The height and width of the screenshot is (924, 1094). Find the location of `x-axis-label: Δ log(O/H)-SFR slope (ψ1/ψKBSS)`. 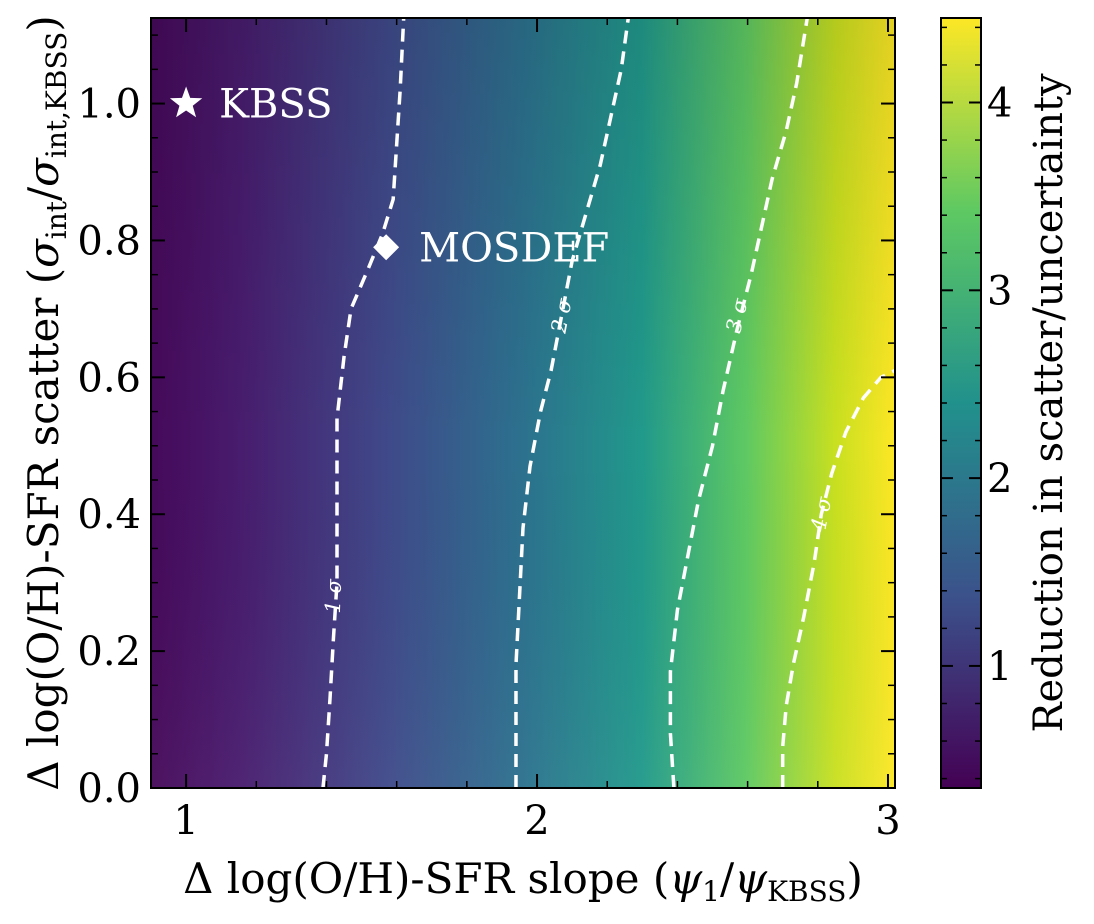

x-axis-label: Δ log(O/H)-SFR slope (ψ1/ψKBSS) is located at coordinates (523, 881).